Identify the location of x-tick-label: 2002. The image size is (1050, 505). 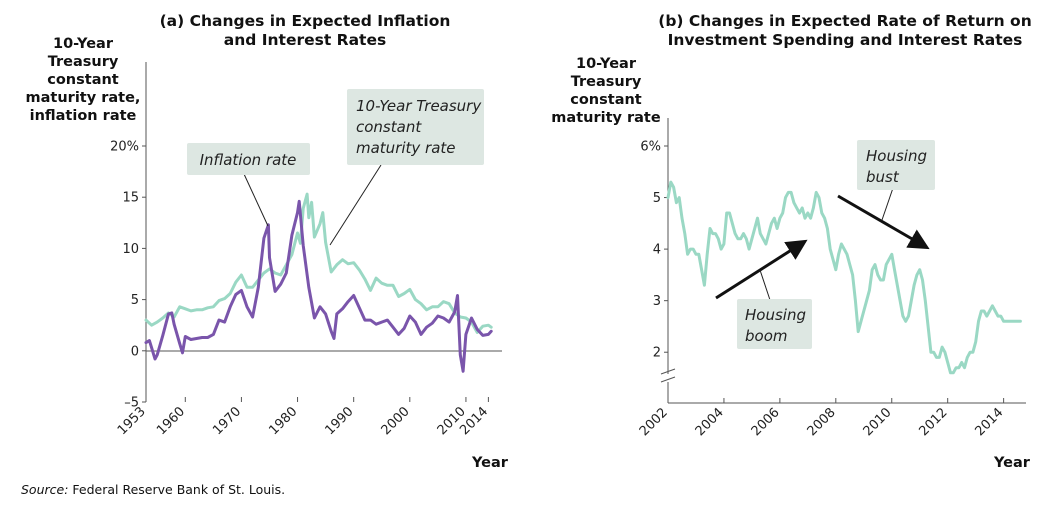
(654, 422).